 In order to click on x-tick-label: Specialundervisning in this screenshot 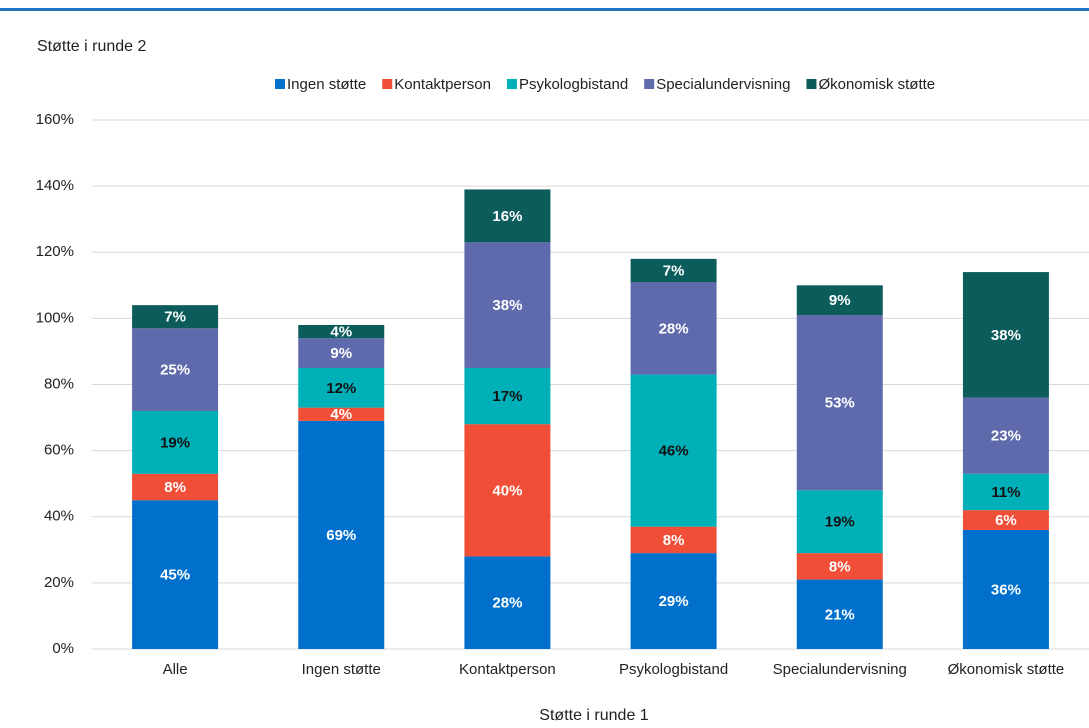, I will do `click(840, 669)`.